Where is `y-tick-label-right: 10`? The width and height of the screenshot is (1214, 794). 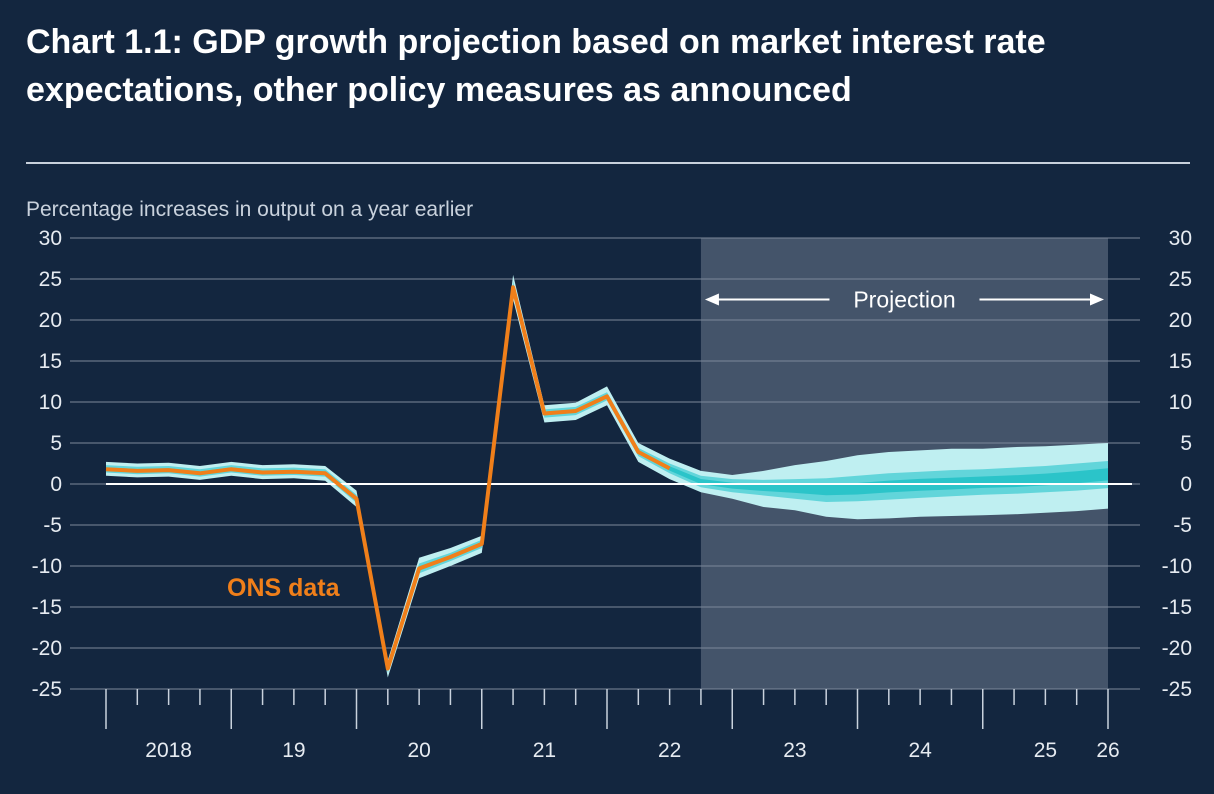 y-tick-label-right: 10 is located at coordinates (1180, 402).